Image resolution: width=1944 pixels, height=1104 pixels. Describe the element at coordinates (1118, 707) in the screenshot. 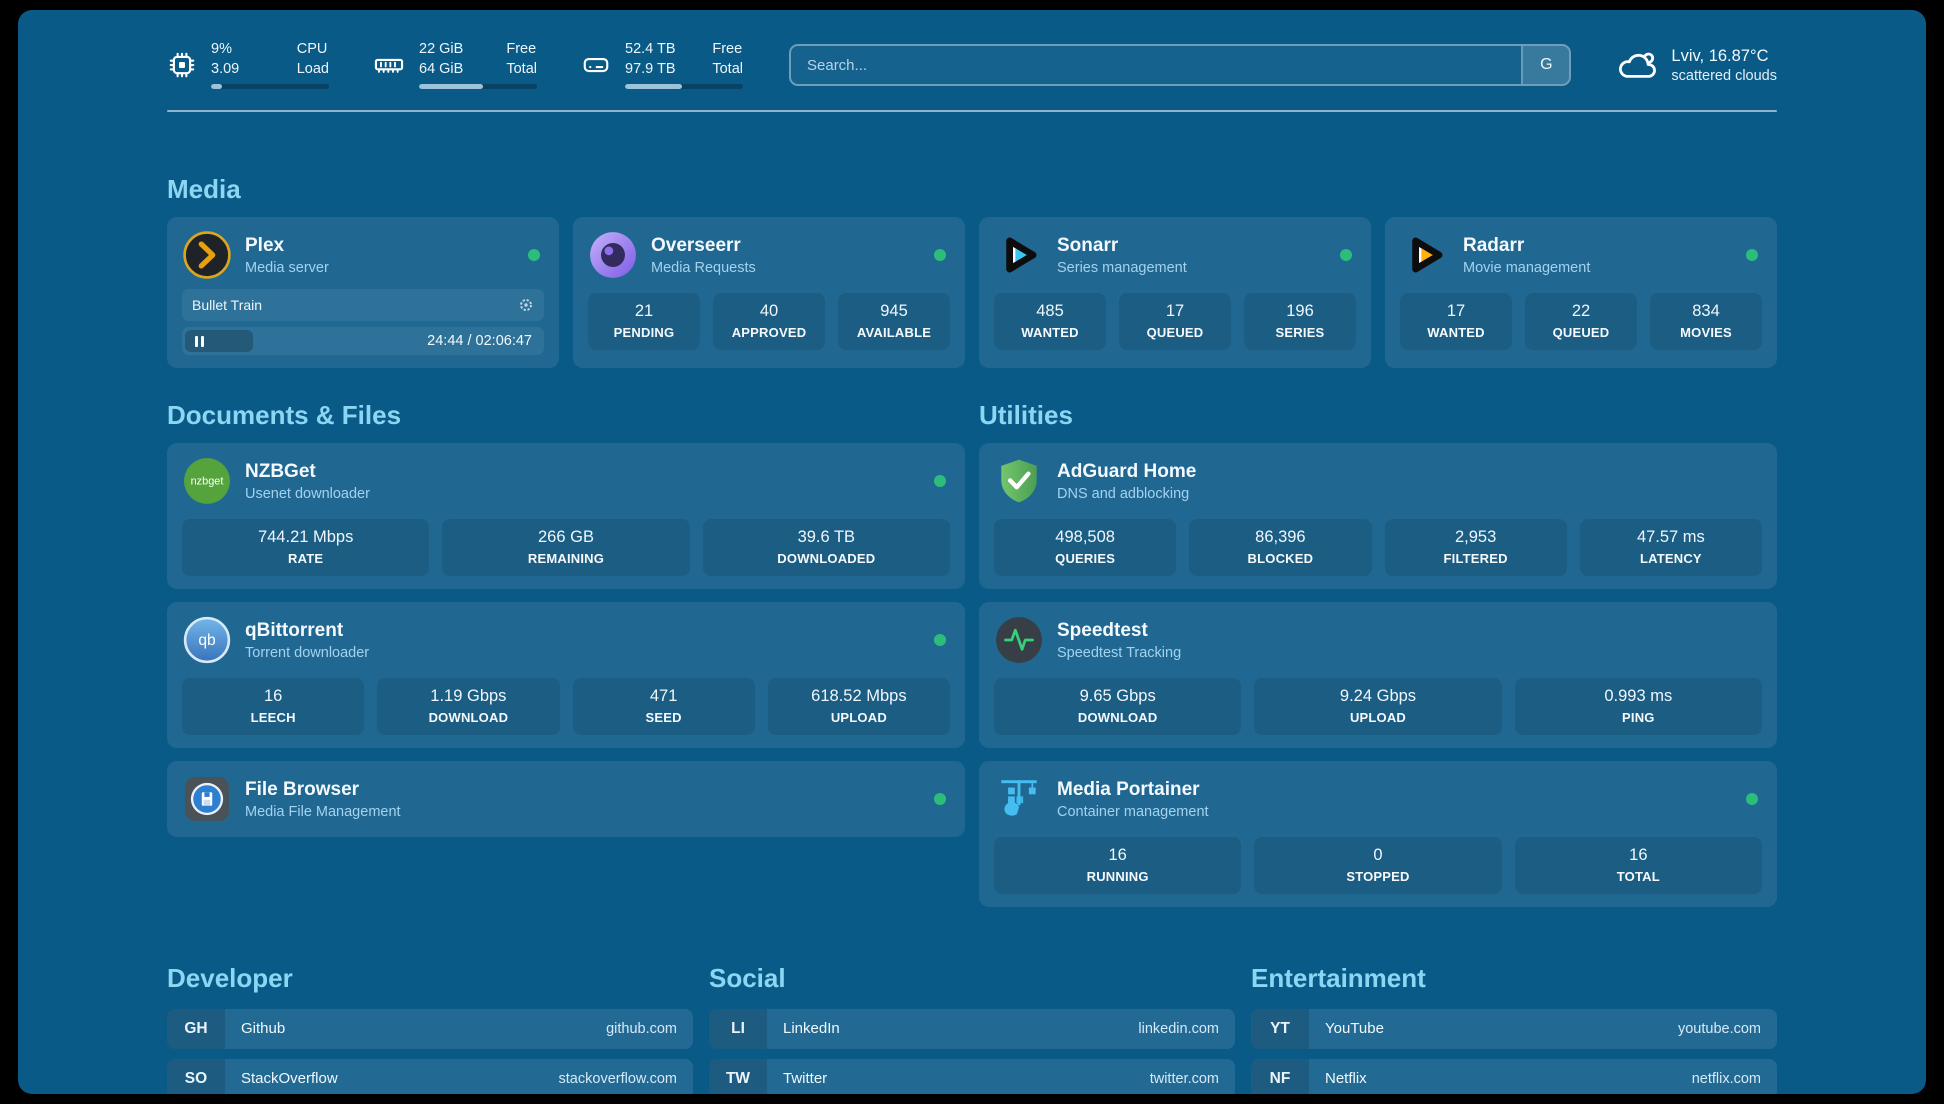

I see `stat-download: 9.65 Gbps DOWNLOAD` at that location.